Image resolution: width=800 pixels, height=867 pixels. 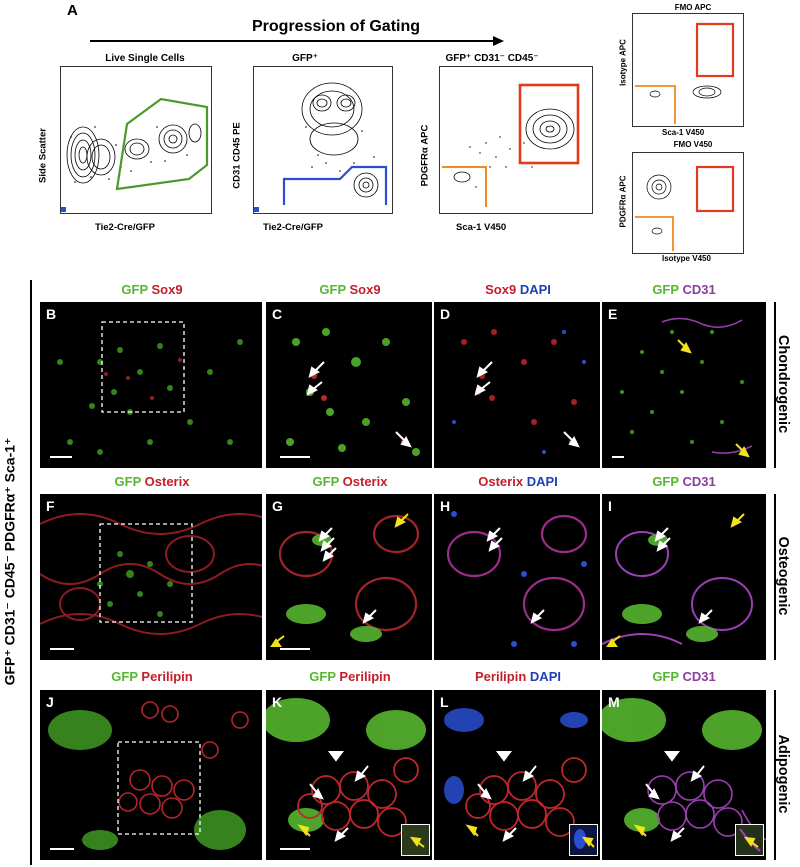 What do you see at coordinates (775, 385) in the screenshot?
I see `row1-right-line` at bounding box center [775, 385].